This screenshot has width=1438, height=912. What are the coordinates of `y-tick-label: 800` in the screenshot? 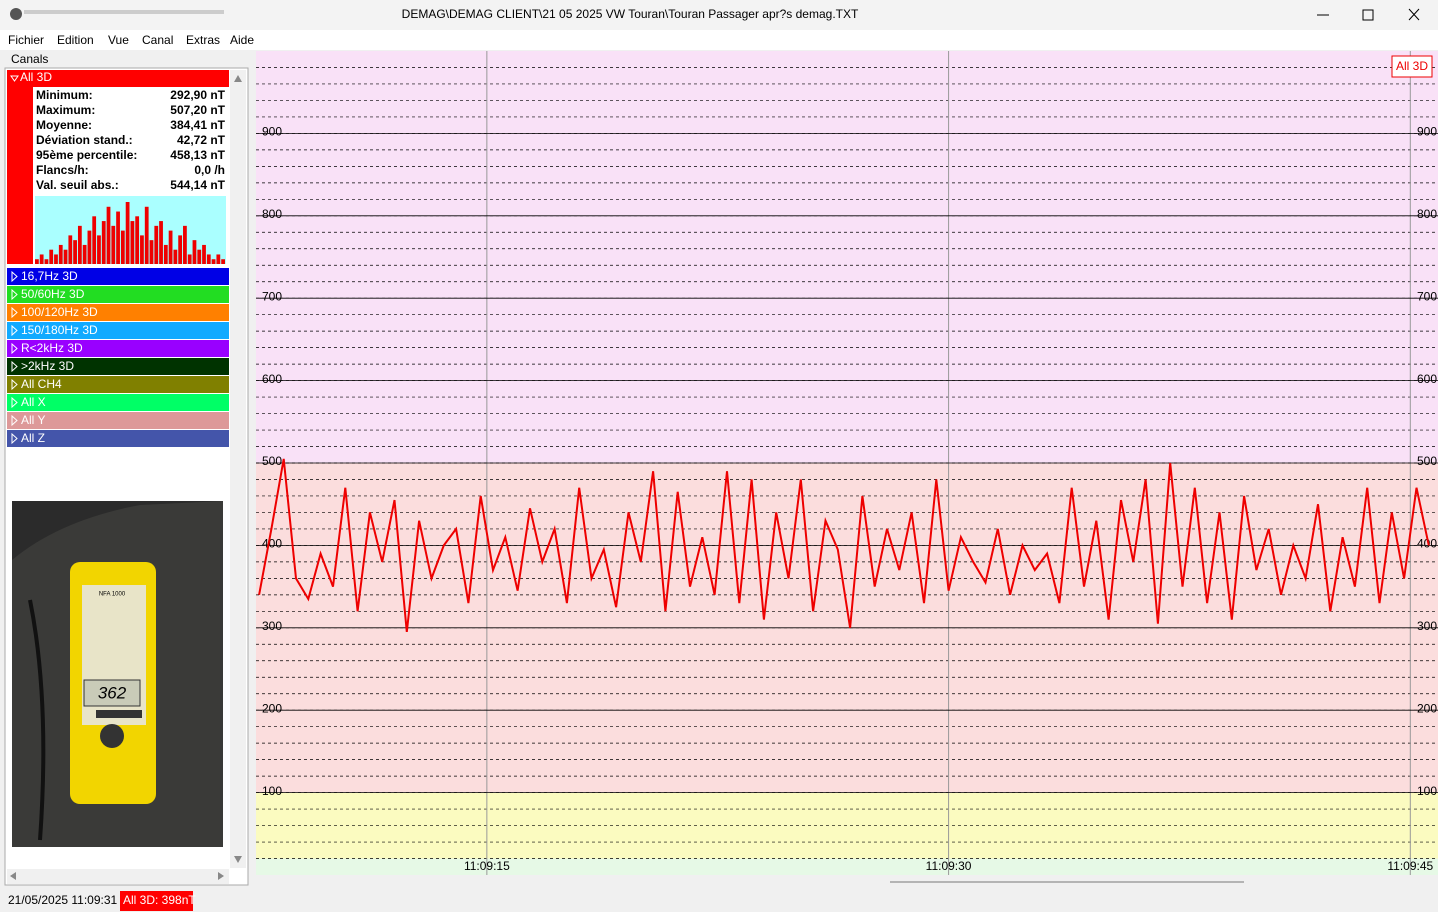 It's located at (272, 214).